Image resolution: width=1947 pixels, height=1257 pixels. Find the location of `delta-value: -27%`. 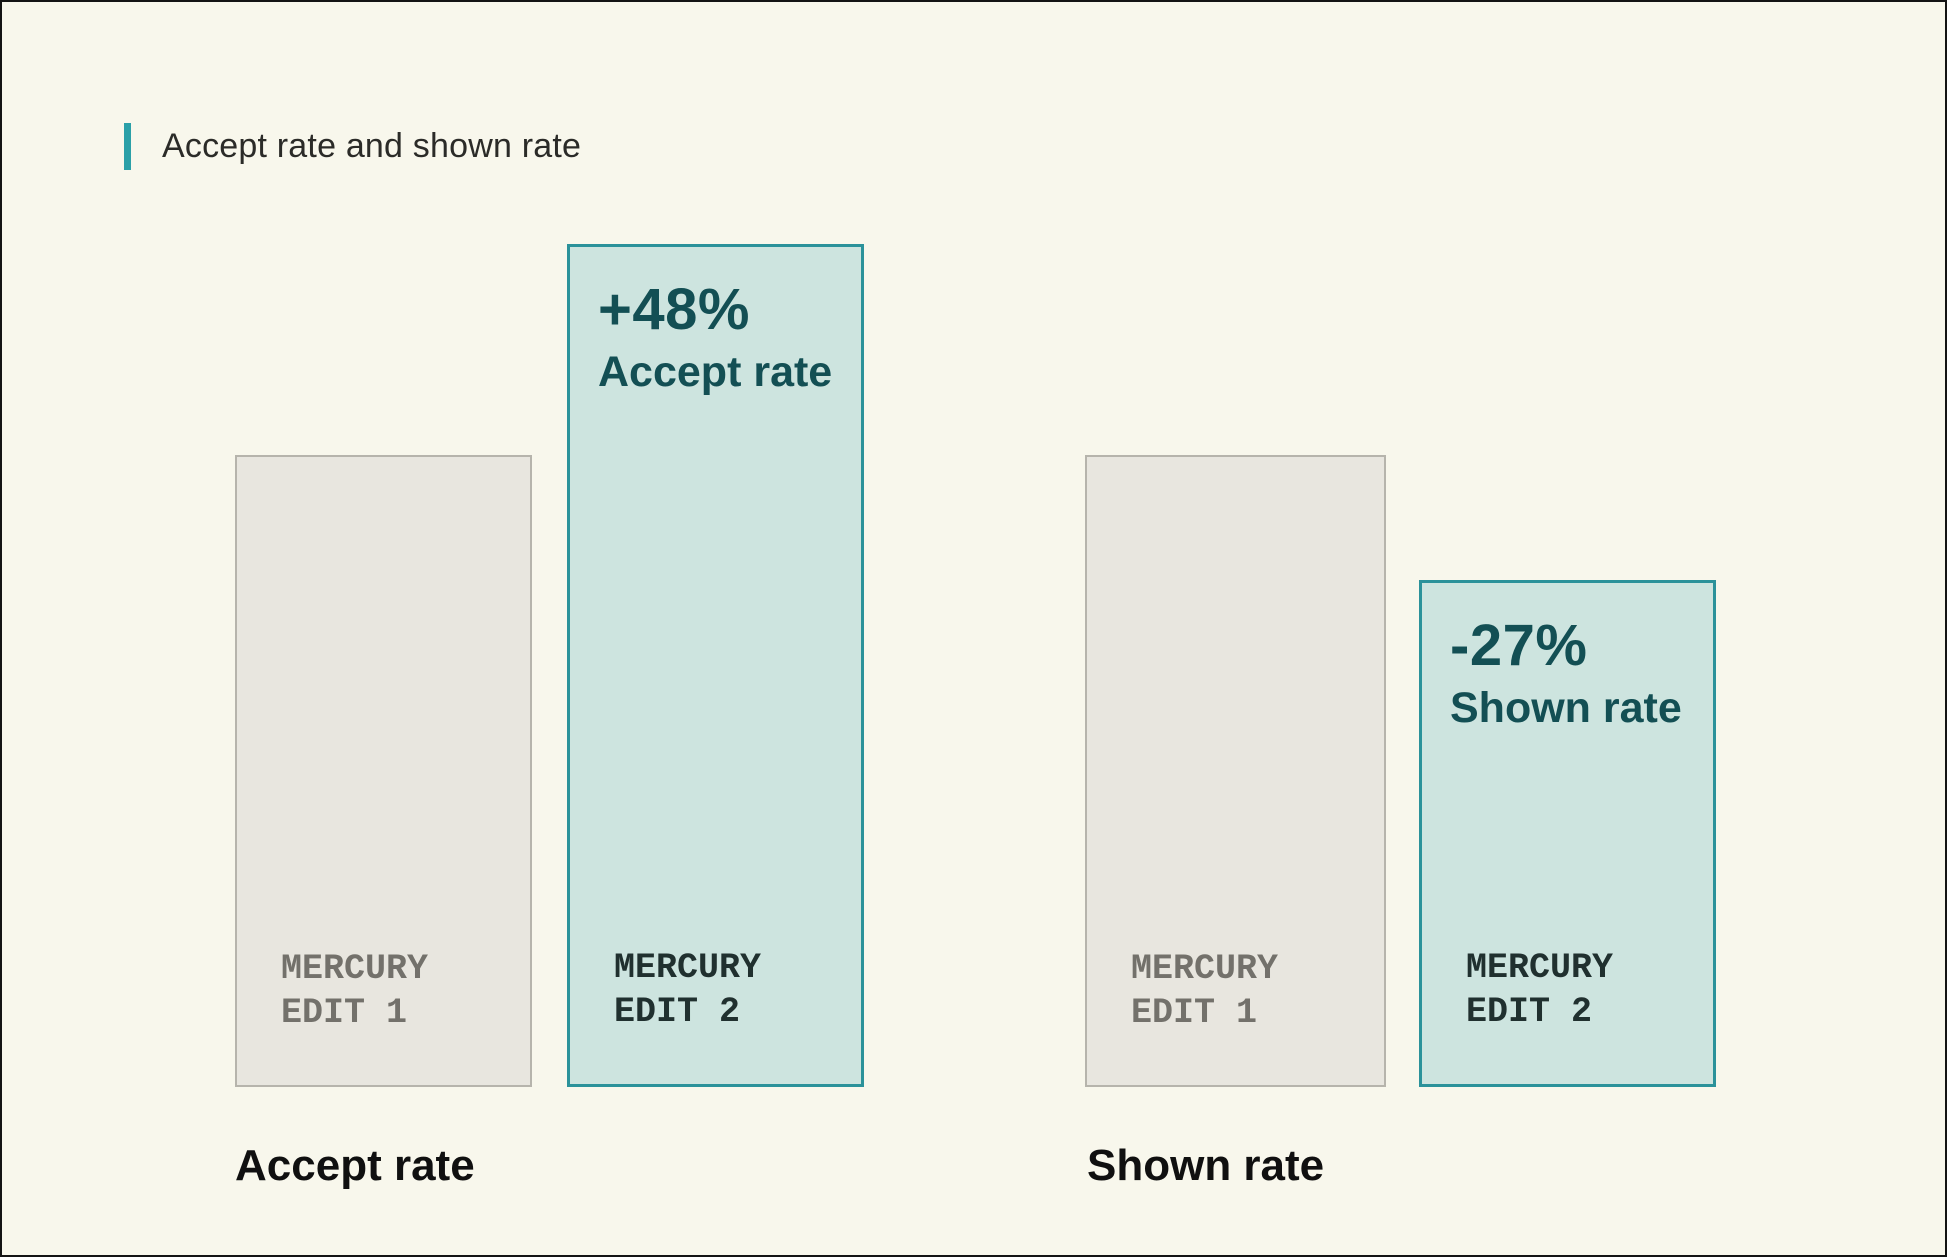

delta-value: -27% is located at coordinates (1519, 645).